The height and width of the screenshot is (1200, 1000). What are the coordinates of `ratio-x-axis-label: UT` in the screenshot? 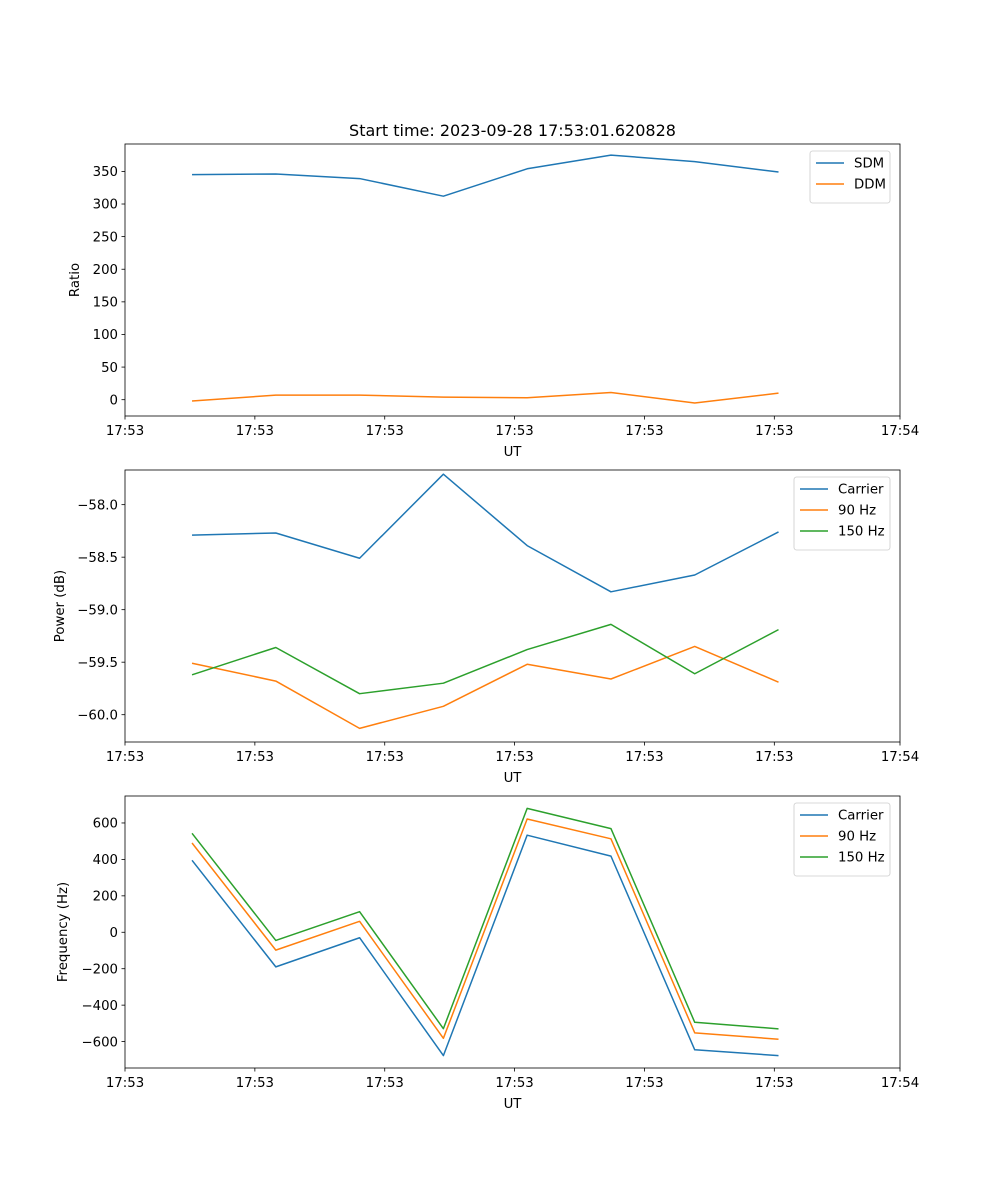 It's located at (513, 452).